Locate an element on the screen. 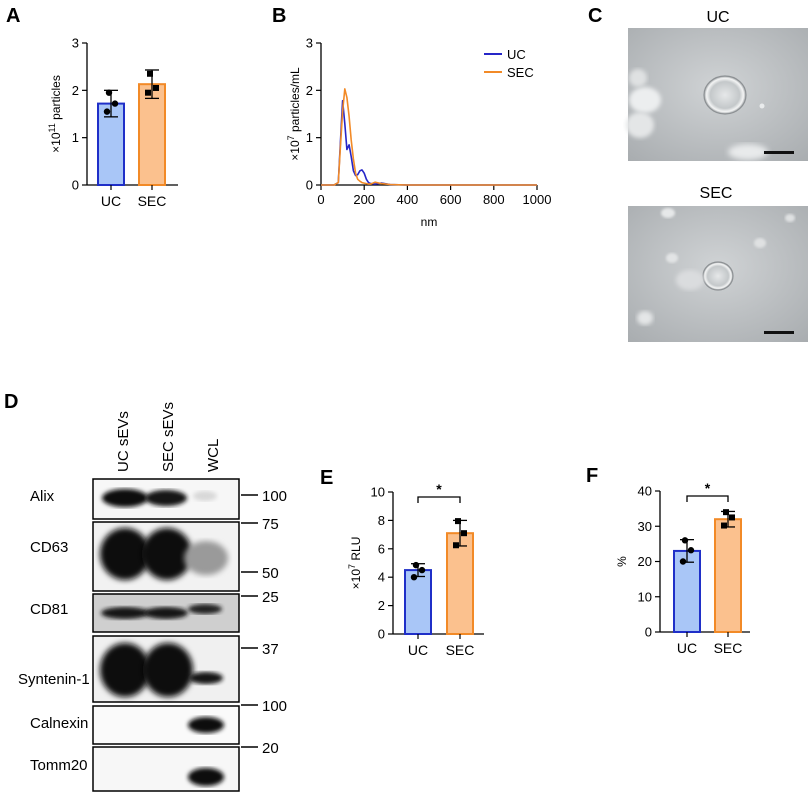  mw-marker-alix: 100 is located at coordinates (274, 496).